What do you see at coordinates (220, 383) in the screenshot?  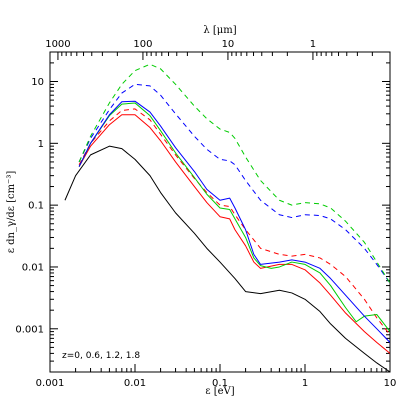 I see `x-tick-label: 0.1` at bounding box center [220, 383].